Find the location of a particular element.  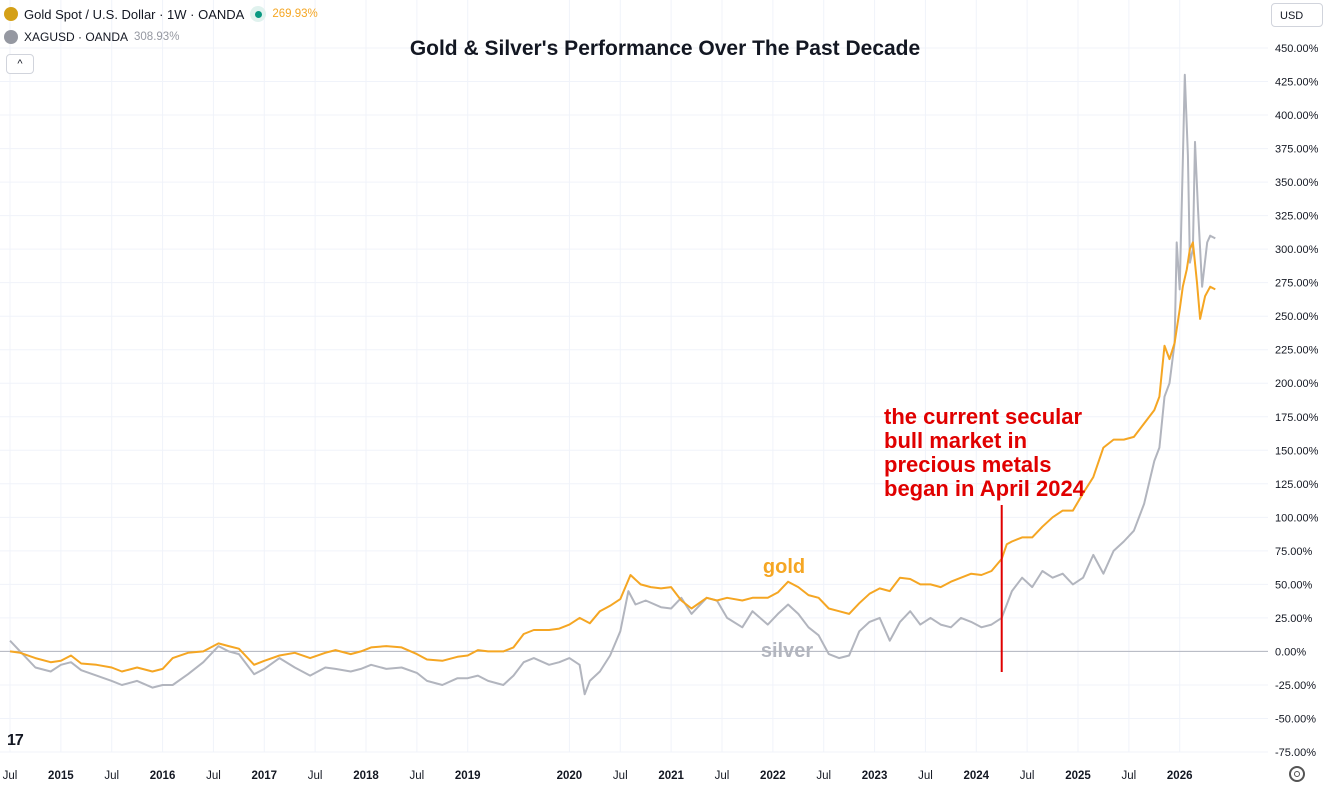

tradingview-logo: 17 is located at coordinates (15, 741).